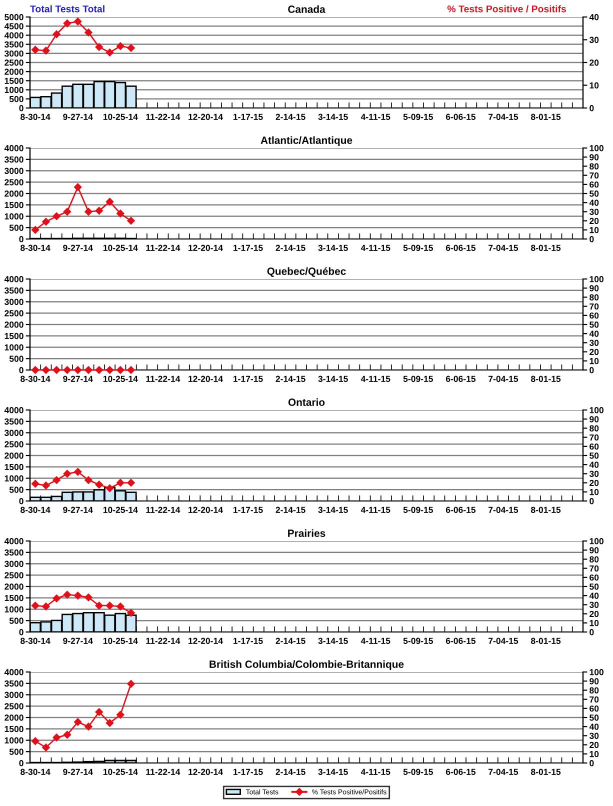 This screenshot has width=613, height=806. I want to click on chart-title: Ontario, so click(306, 402).